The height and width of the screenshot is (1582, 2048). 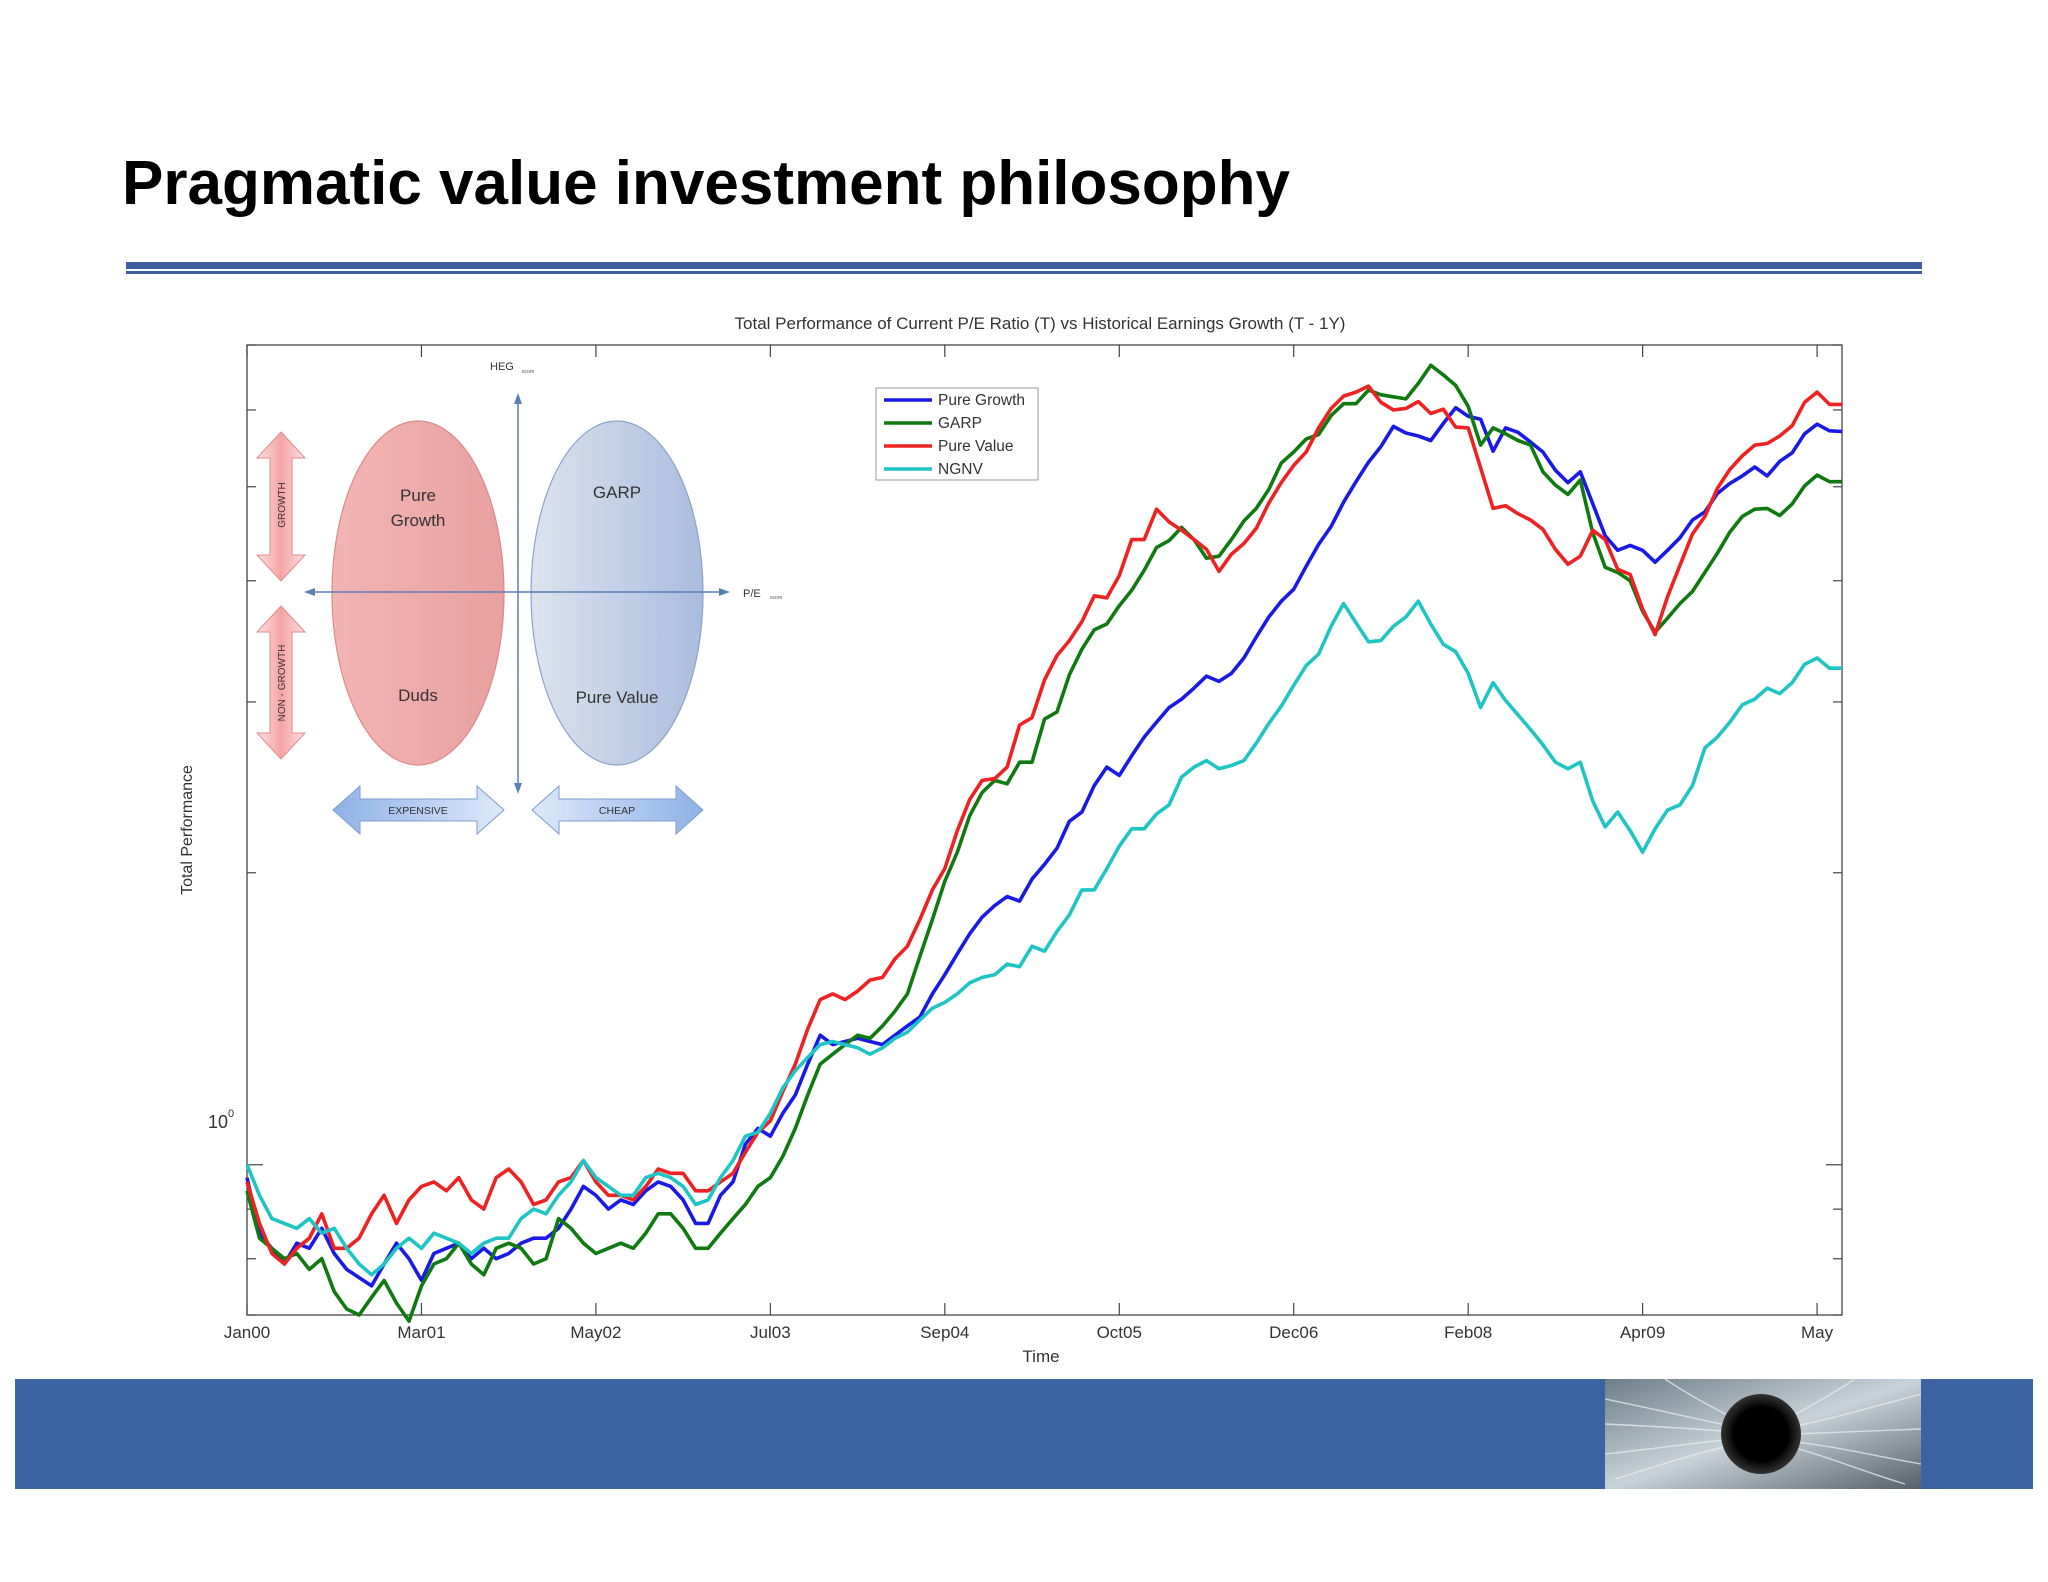 What do you see at coordinates (976, 446) in the screenshot?
I see `legend-label: Pure Value` at bounding box center [976, 446].